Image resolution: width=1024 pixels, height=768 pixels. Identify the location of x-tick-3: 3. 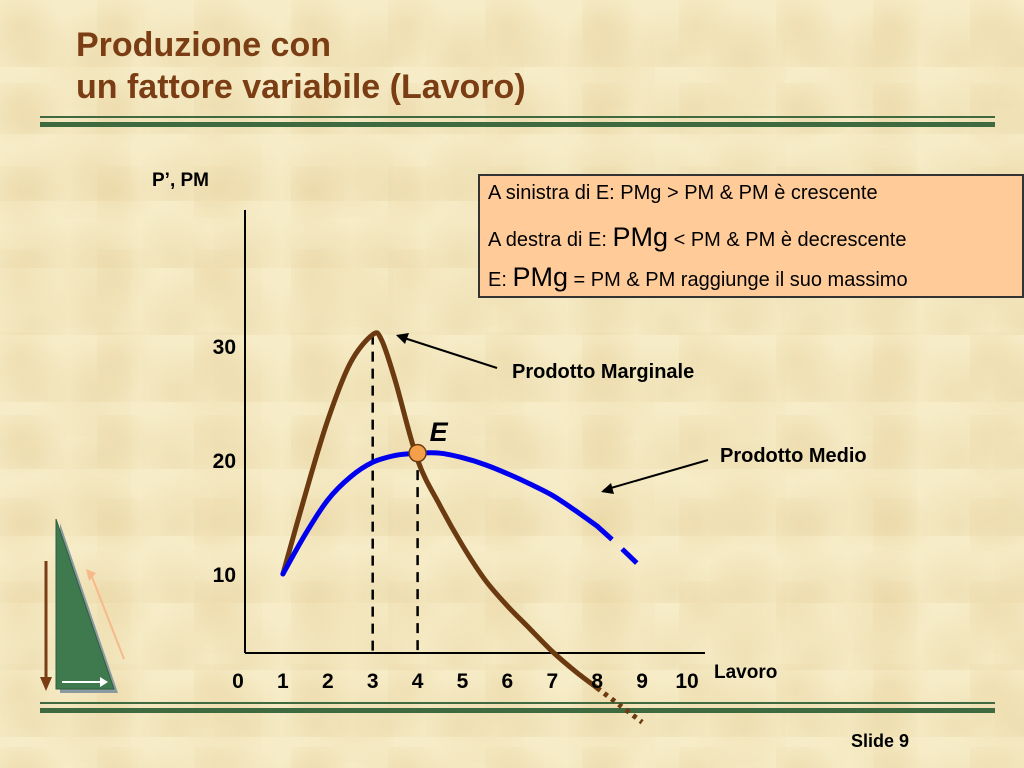
(373, 681).